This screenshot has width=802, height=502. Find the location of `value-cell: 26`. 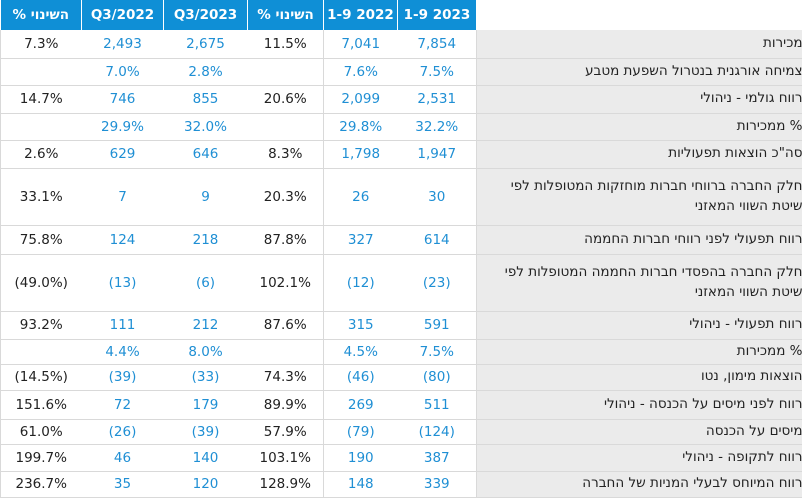

value-cell: 26 is located at coordinates (360, 197).